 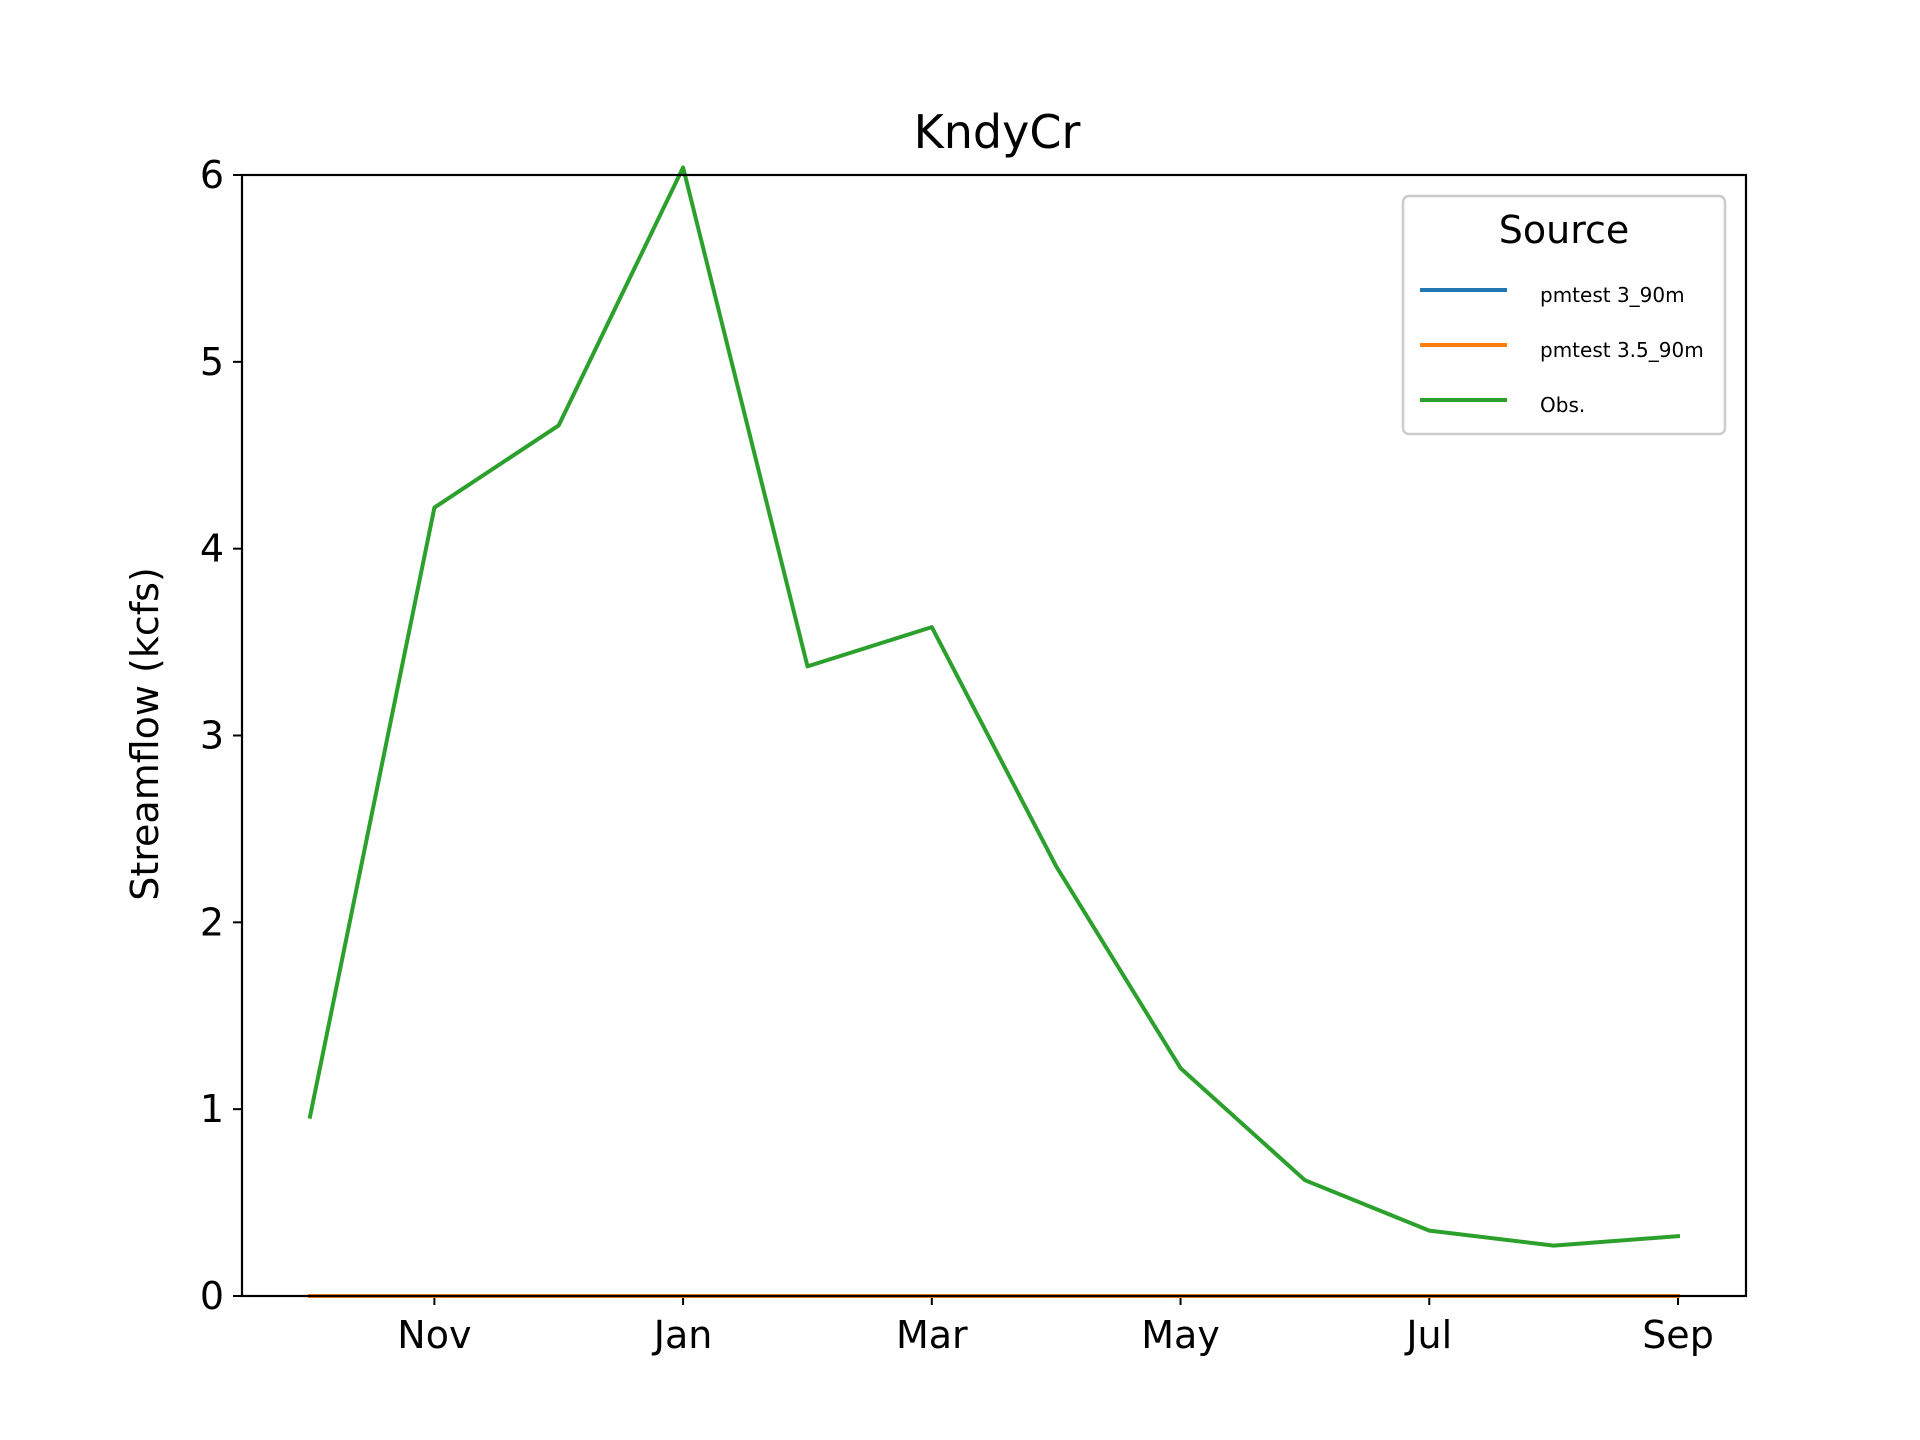 I want to click on chart-title: KndyCr, so click(x=997, y=132).